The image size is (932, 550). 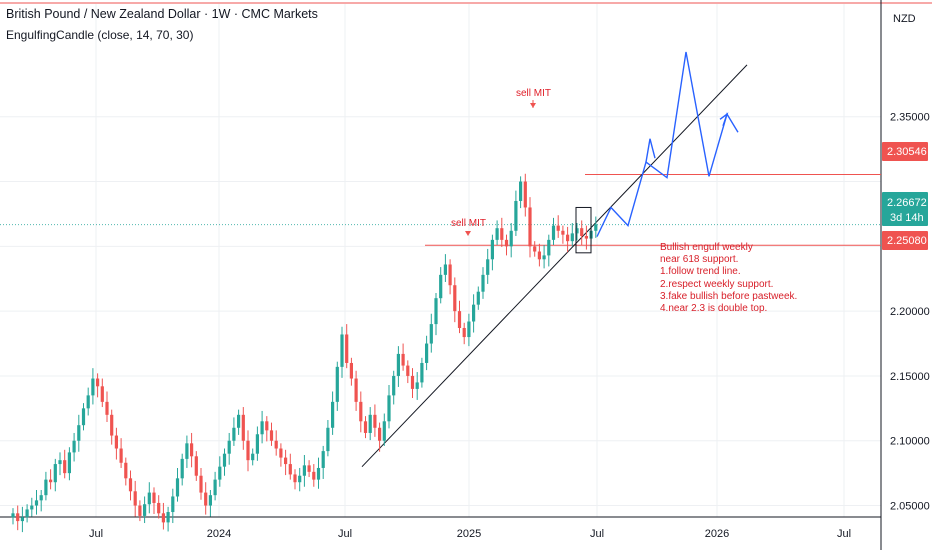 What do you see at coordinates (910, 118) in the screenshot?
I see `price-tick-label: 2.35000` at bounding box center [910, 118].